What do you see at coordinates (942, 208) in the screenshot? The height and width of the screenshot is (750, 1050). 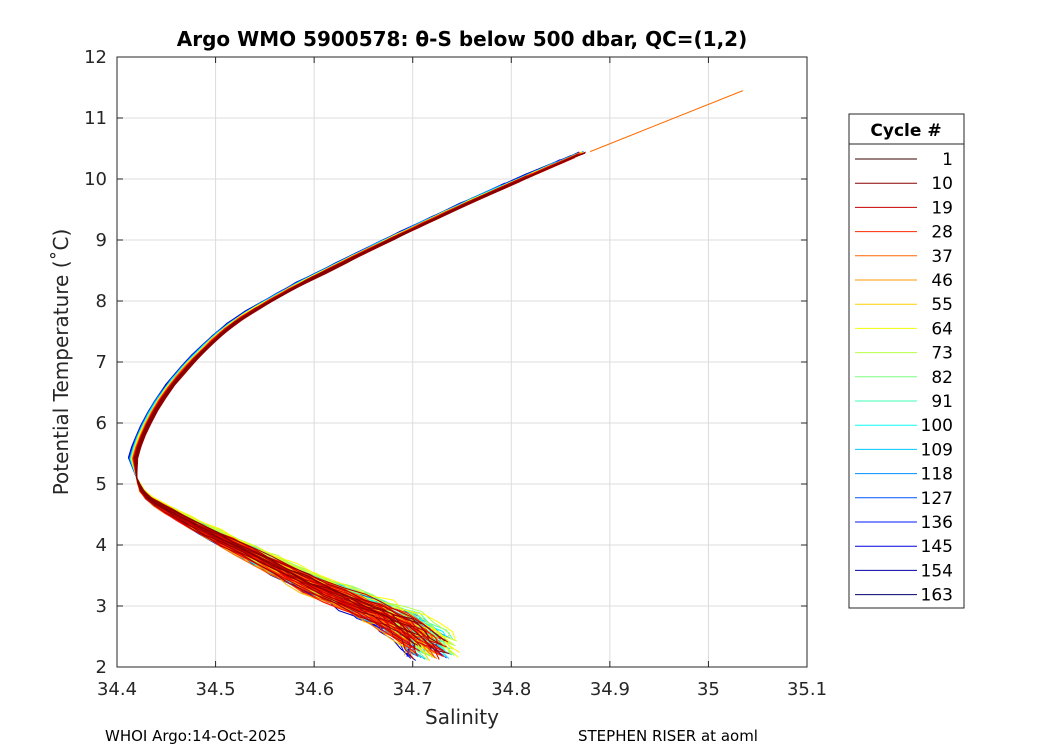 I see `legend-entry-label: 19` at bounding box center [942, 208].